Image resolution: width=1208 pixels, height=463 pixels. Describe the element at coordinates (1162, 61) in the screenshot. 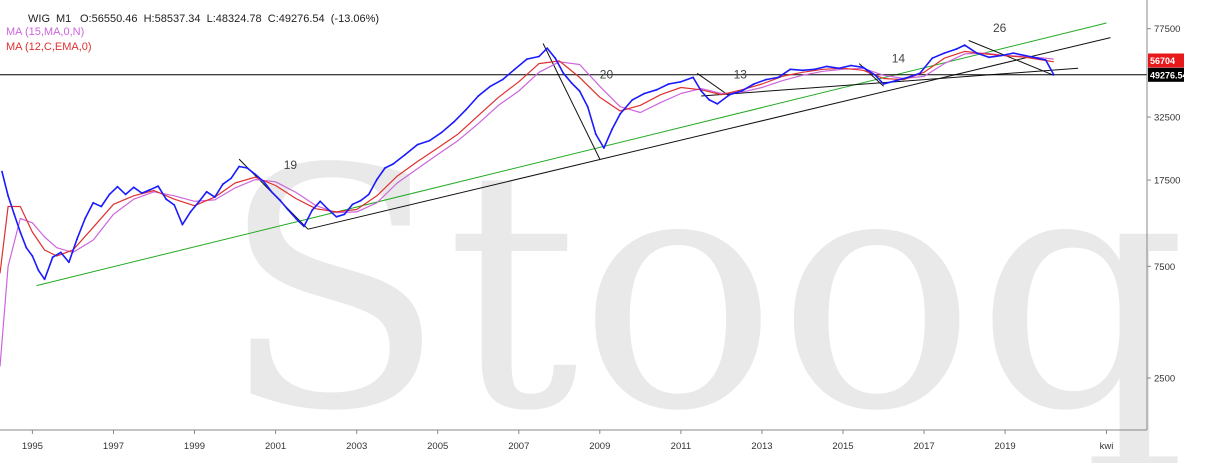

I see `price-tag-label: 56704` at that location.